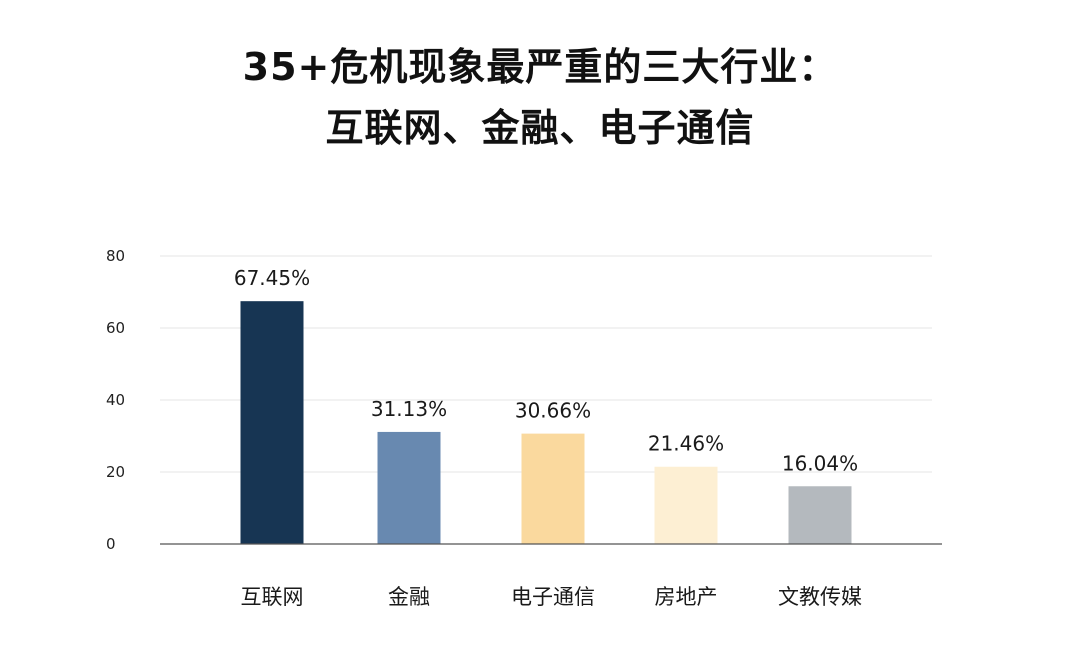  I want to click on data-label-4: 21.46%, so click(686, 444).